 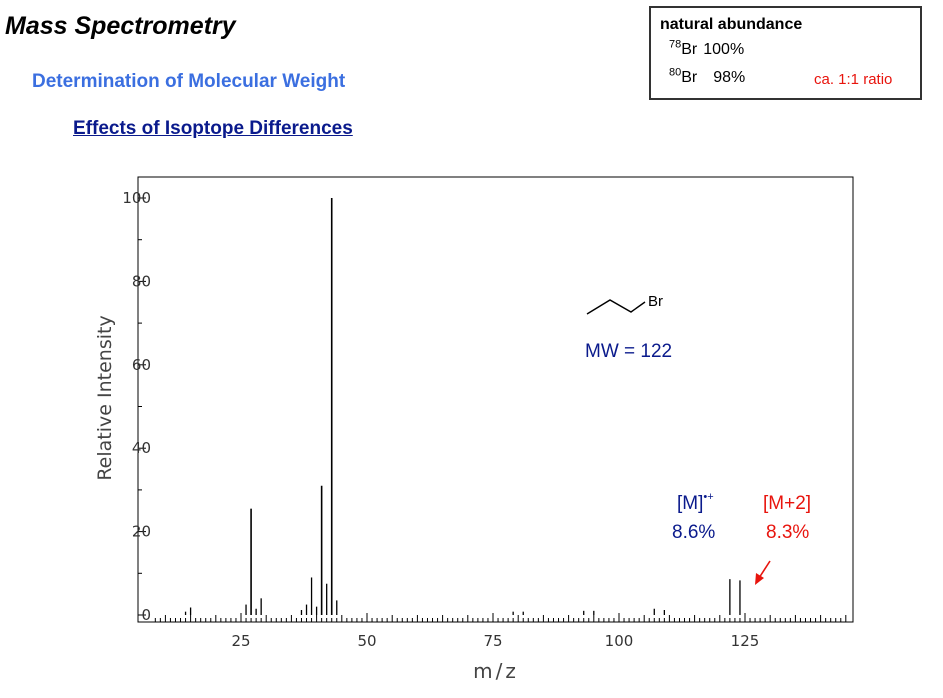 I want to click on x-tick-label: 75, so click(x=492, y=641).